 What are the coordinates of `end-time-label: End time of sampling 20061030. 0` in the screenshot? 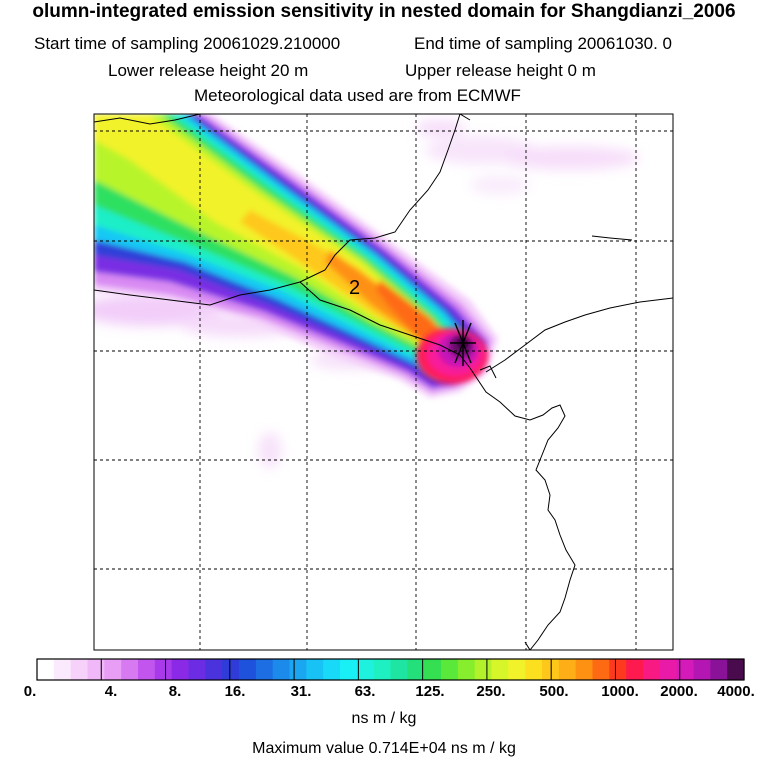 It's located at (543, 43).